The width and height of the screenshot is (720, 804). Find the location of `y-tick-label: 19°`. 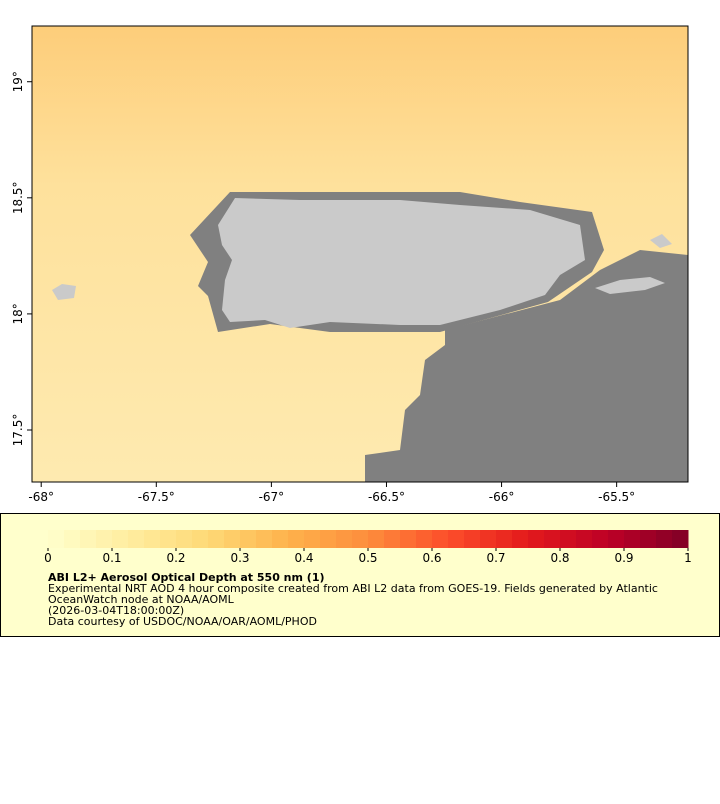

y-tick-label: 19° is located at coordinates (18, 81).